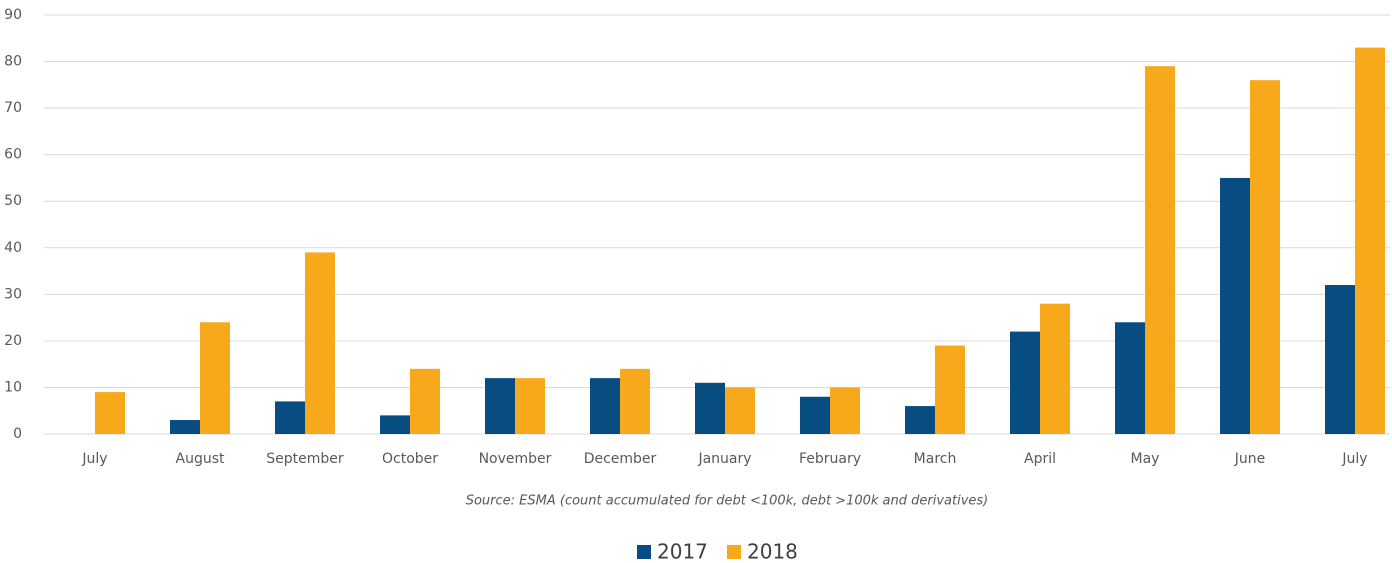 Image resolution: width=1392 pixels, height=563 pixels. Describe the element at coordinates (13, 62) in the screenshot. I see `y-tick-label: 80` at that location.